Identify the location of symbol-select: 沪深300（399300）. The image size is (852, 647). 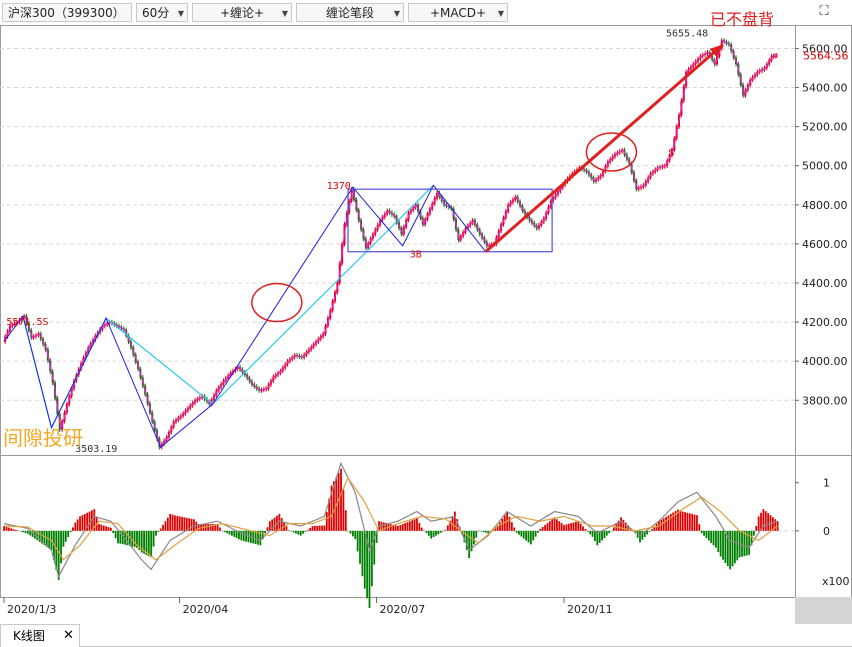
(67, 12).